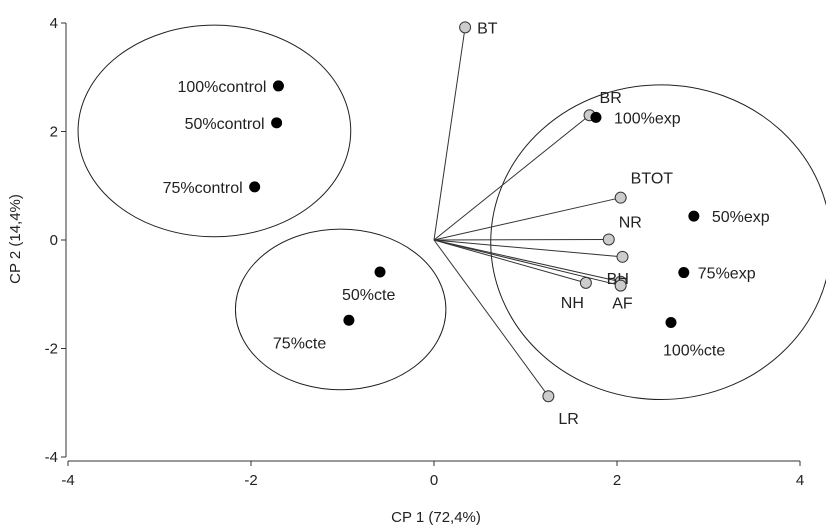  What do you see at coordinates (652, 179) in the screenshot?
I see `loading-label: BTOT` at bounding box center [652, 179].